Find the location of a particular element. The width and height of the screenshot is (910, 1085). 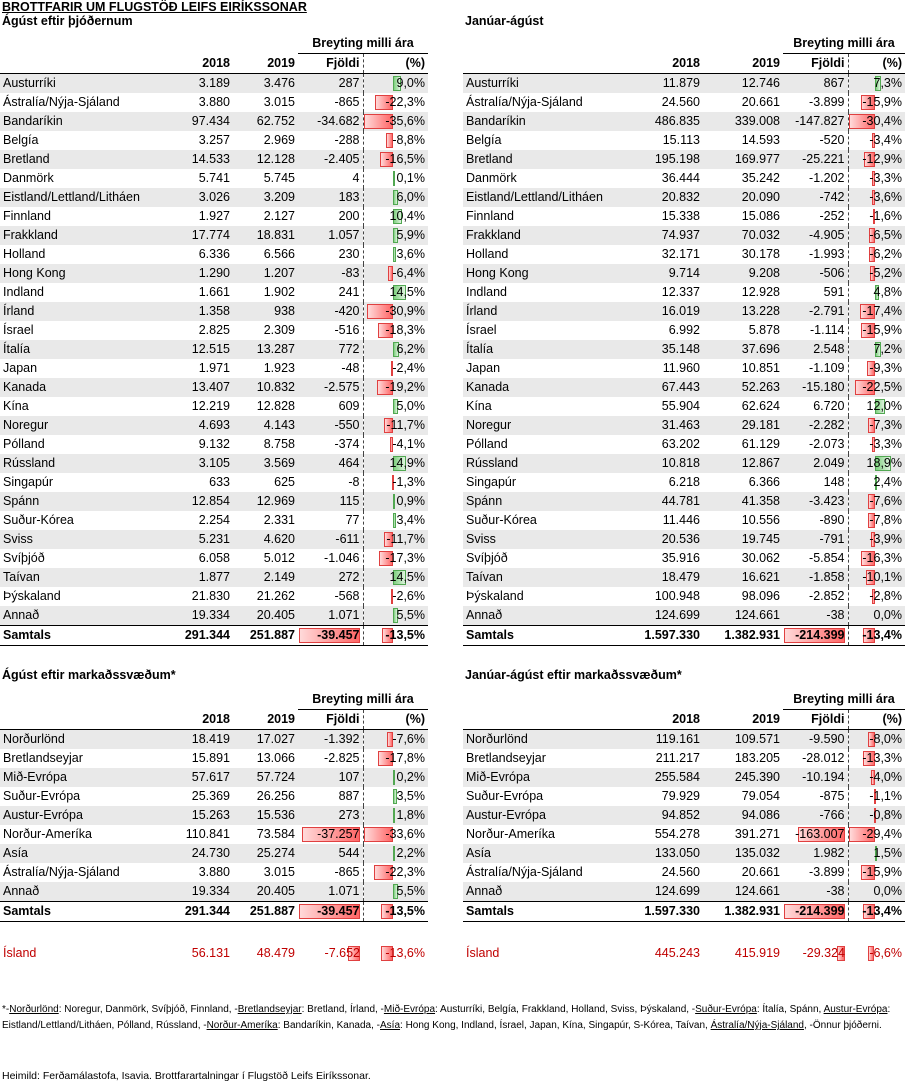

change-pct: 0,2% is located at coordinates (395, 777).